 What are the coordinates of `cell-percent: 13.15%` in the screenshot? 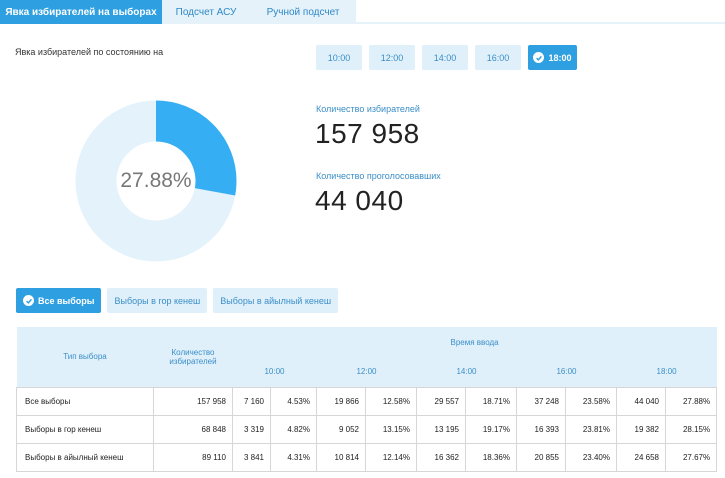 It's located at (391, 429).